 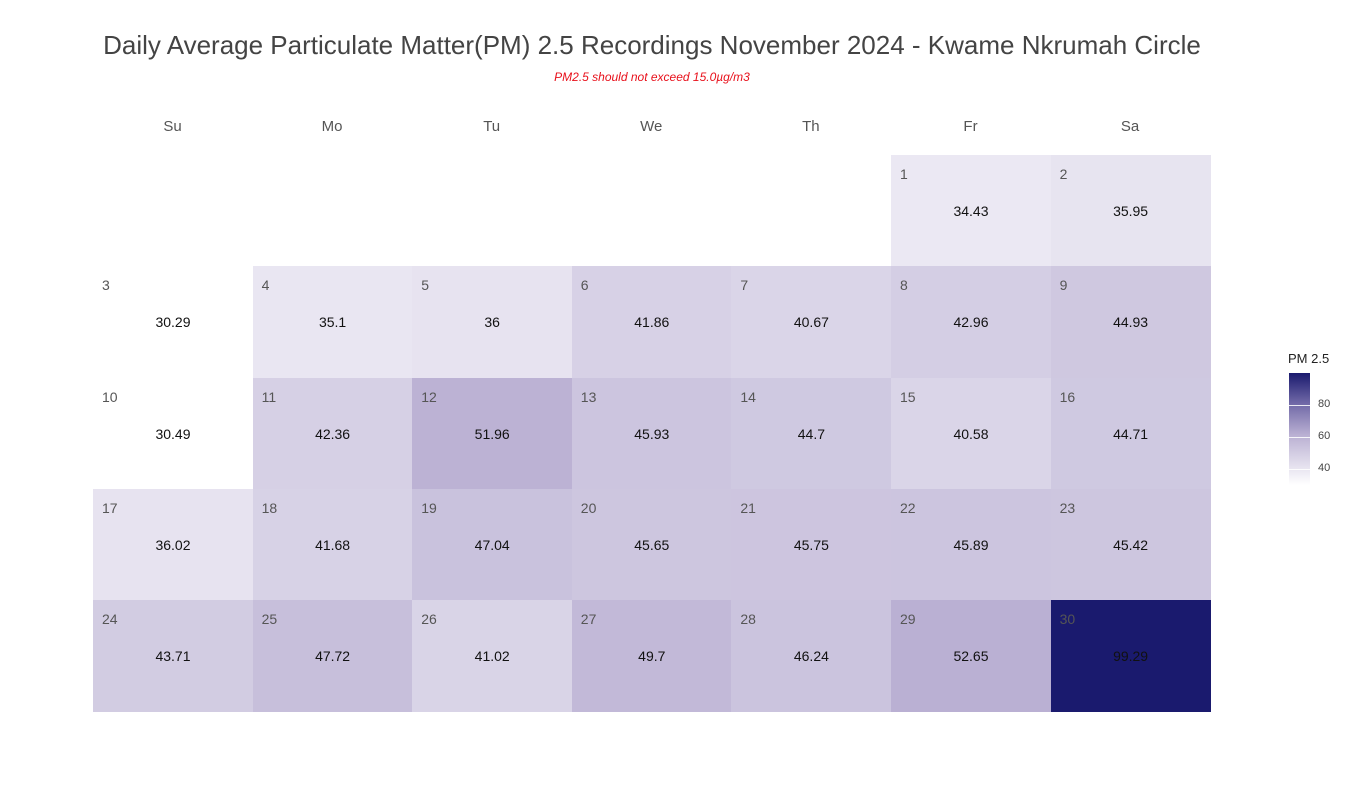 I want to click on legend-tick-label: 80, so click(x=1324, y=404).